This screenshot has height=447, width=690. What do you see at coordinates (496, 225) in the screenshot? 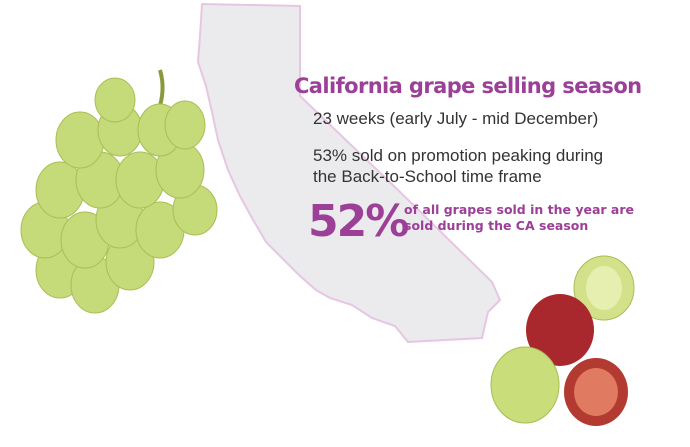
I see `highlight-line-2: sold during the CA season` at bounding box center [496, 225].